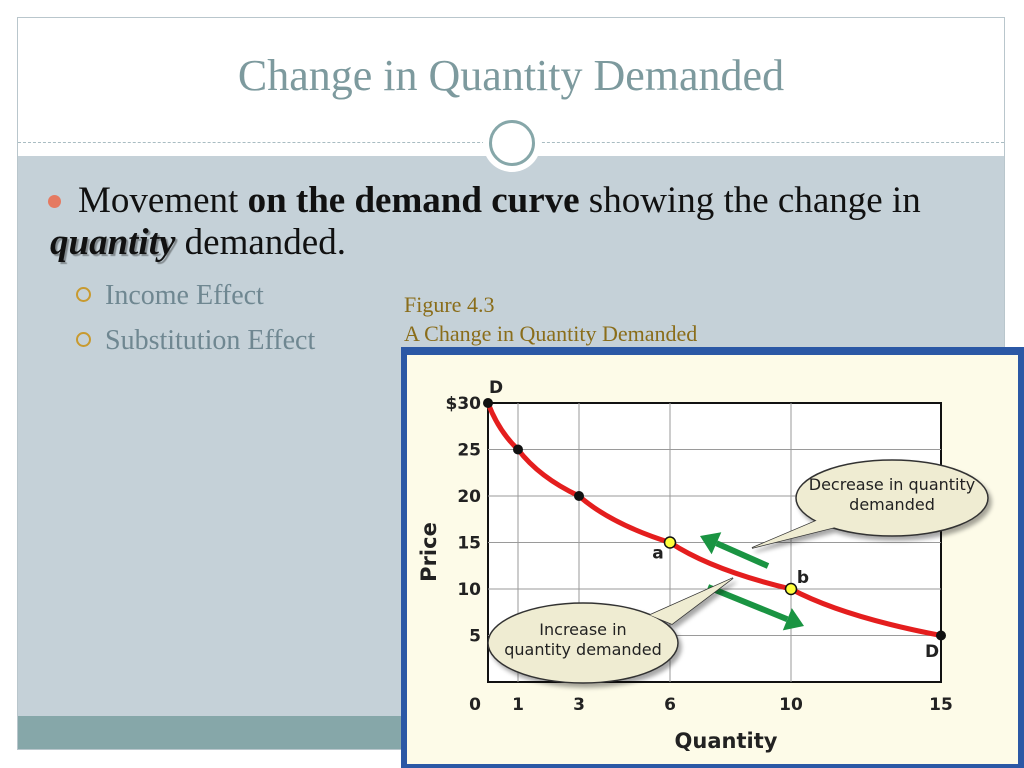 The height and width of the screenshot is (768, 1024). What do you see at coordinates (464, 404) in the screenshot?
I see `y-tick-label: $30` at bounding box center [464, 404].